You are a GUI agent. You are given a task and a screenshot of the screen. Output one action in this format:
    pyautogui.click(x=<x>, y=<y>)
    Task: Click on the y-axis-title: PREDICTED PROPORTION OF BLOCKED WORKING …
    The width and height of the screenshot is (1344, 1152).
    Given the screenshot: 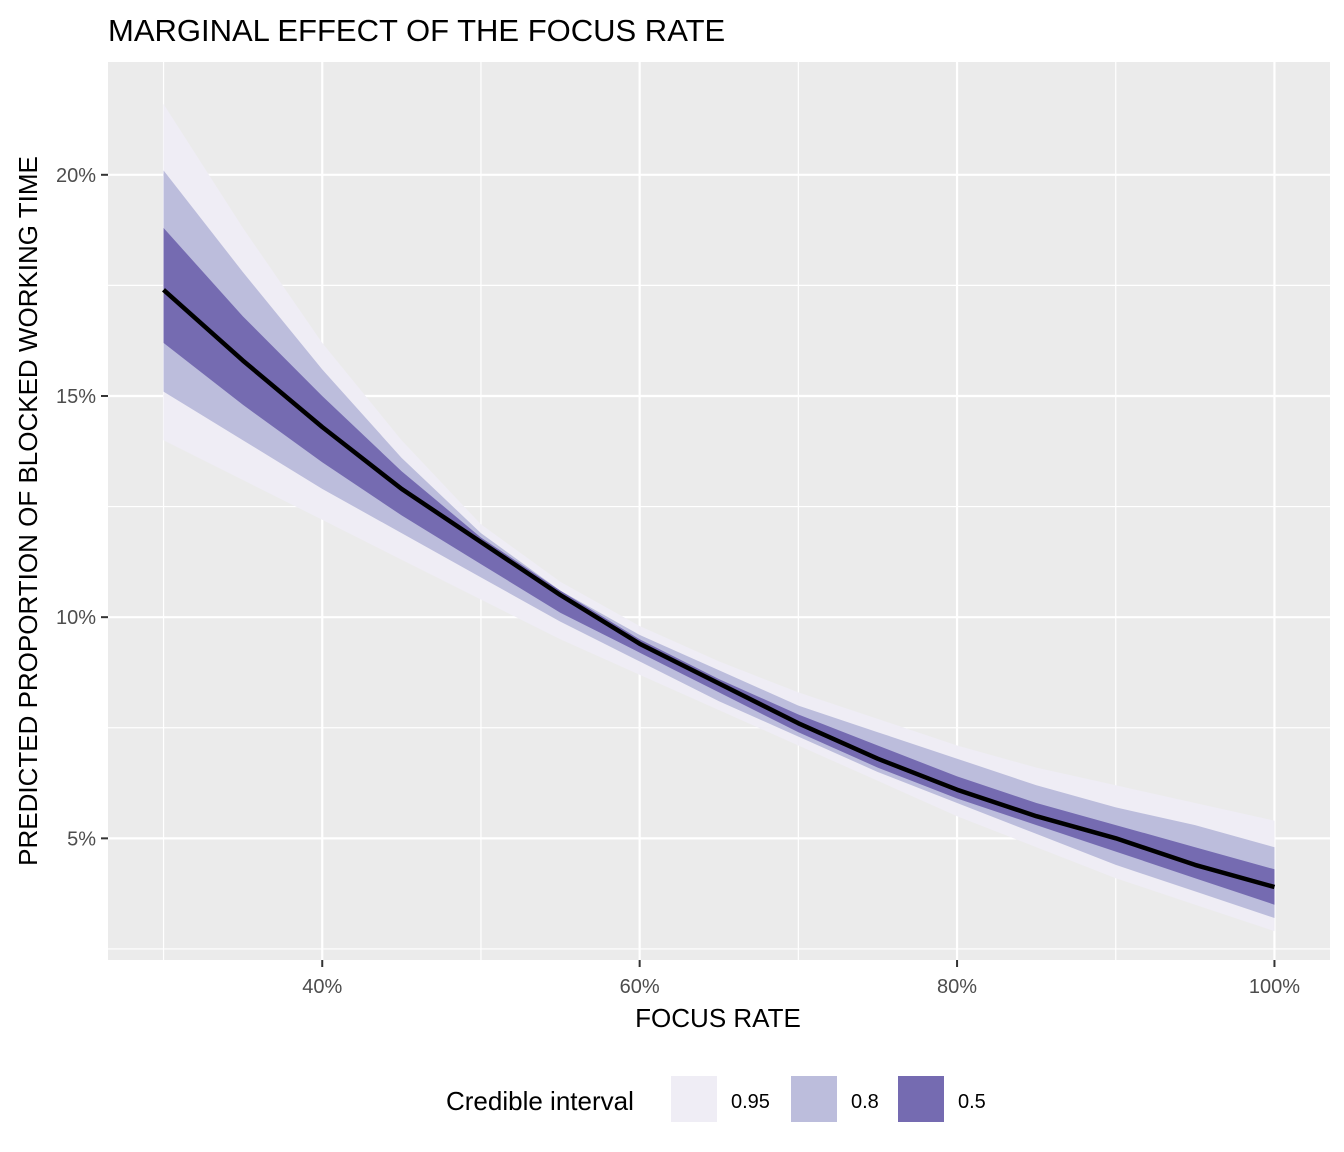 What is the action you would take?
    pyautogui.click(x=28, y=511)
    